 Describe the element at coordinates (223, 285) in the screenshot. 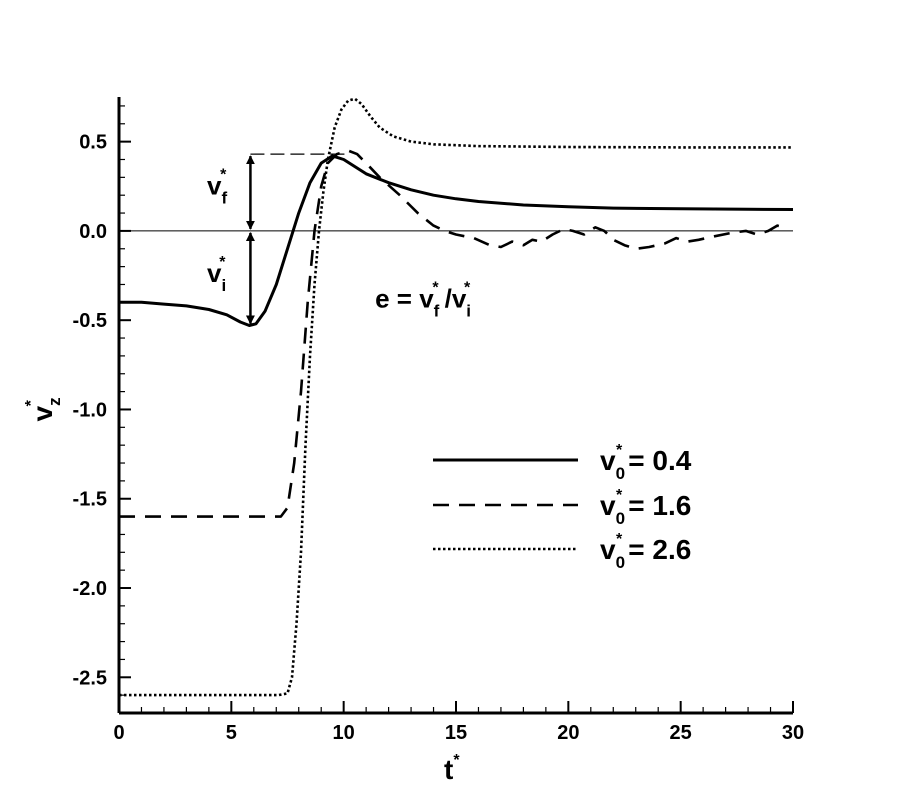

I see `vi-label-sub: i` at that location.